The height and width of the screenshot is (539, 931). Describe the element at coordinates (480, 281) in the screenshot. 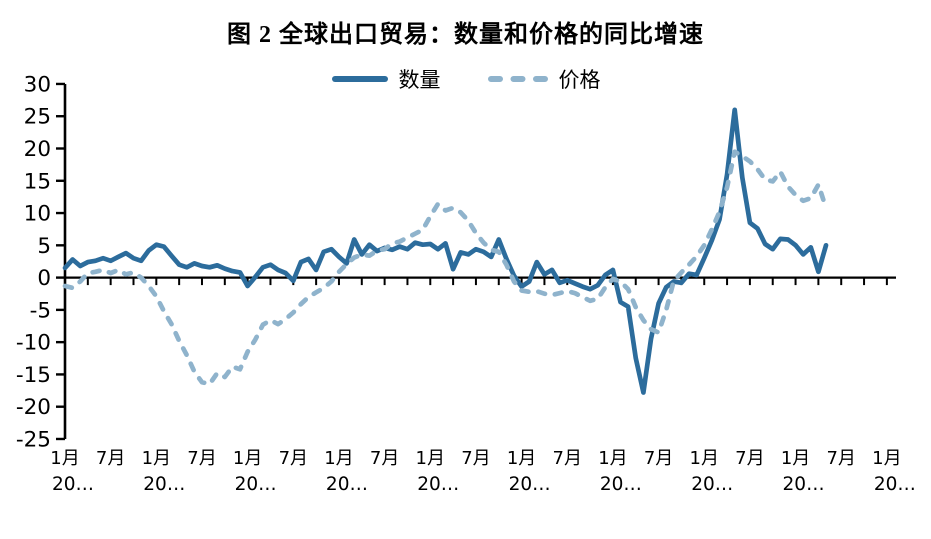

I see `x-axis` at that location.